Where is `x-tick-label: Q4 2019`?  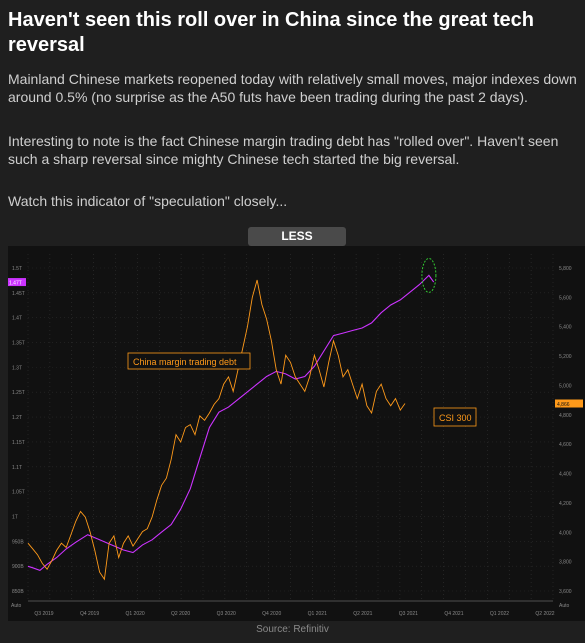 x-tick-label: Q4 2019 is located at coordinates (89, 614).